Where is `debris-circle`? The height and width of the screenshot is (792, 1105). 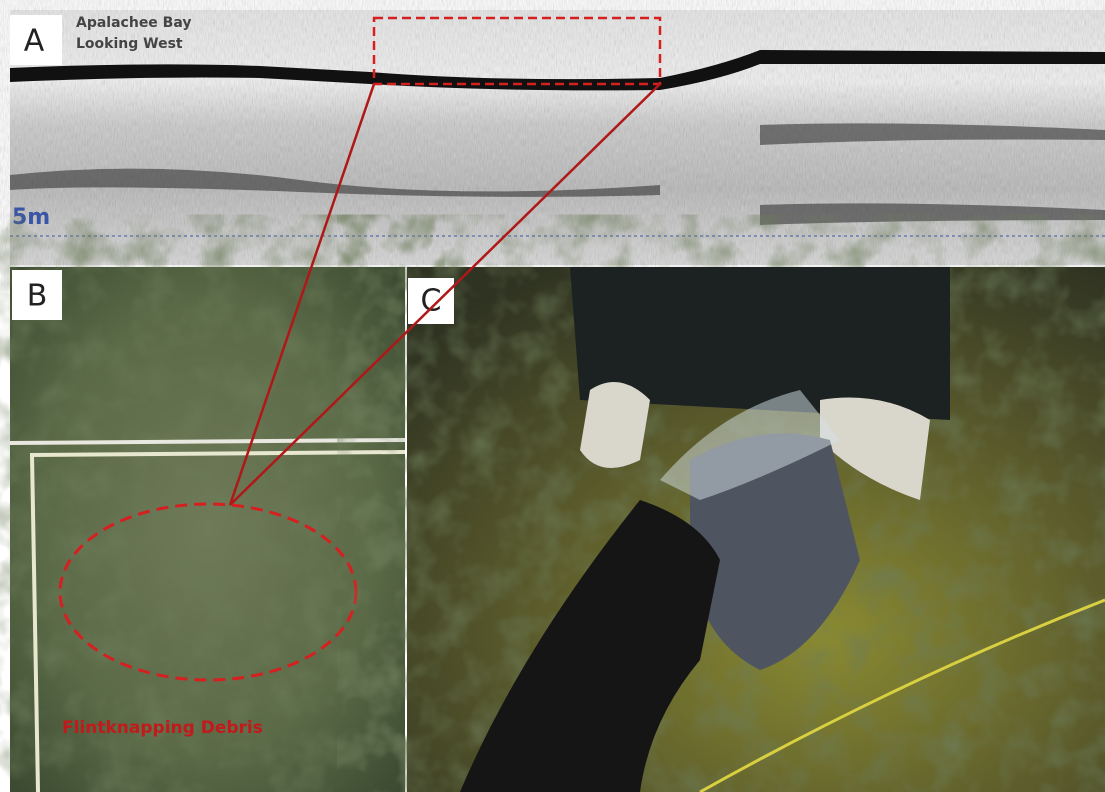 debris-circle is located at coordinates (208, 592).